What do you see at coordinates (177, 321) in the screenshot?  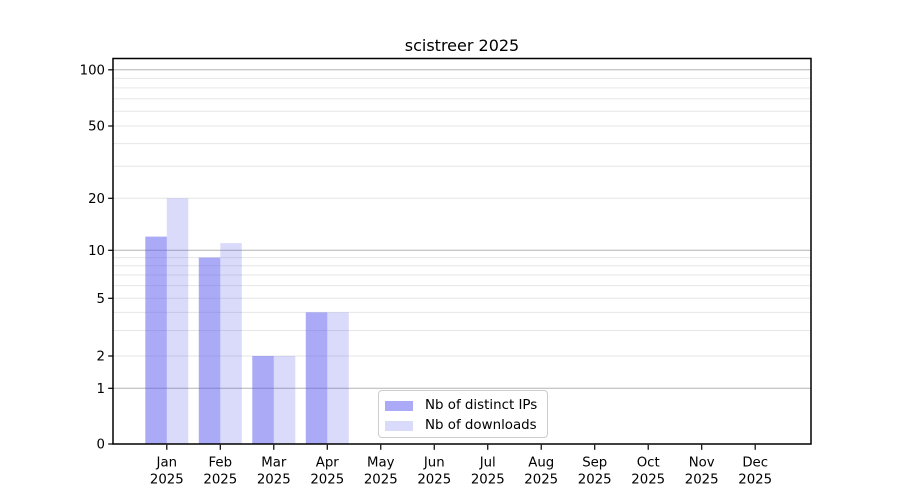 I see `bar-downloads-jan` at bounding box center [177, 321].